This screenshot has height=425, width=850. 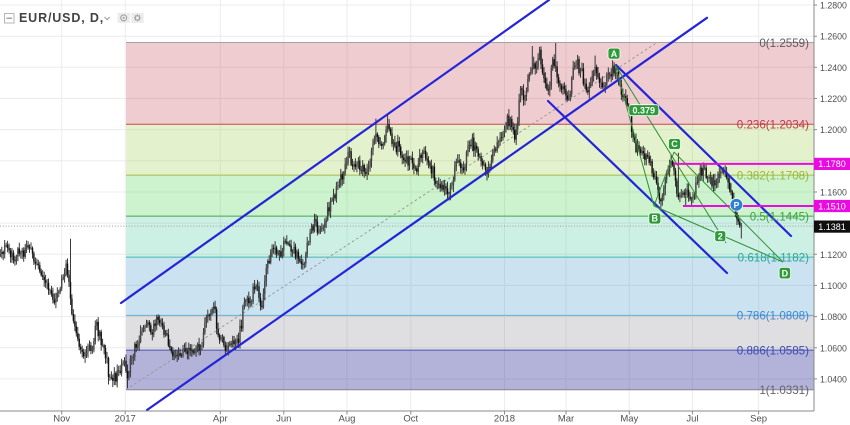 What do you see at coordinates (833, 6) in the screenshot?
I see `svg-text: 1.2800` at bounding box center [833, 6].